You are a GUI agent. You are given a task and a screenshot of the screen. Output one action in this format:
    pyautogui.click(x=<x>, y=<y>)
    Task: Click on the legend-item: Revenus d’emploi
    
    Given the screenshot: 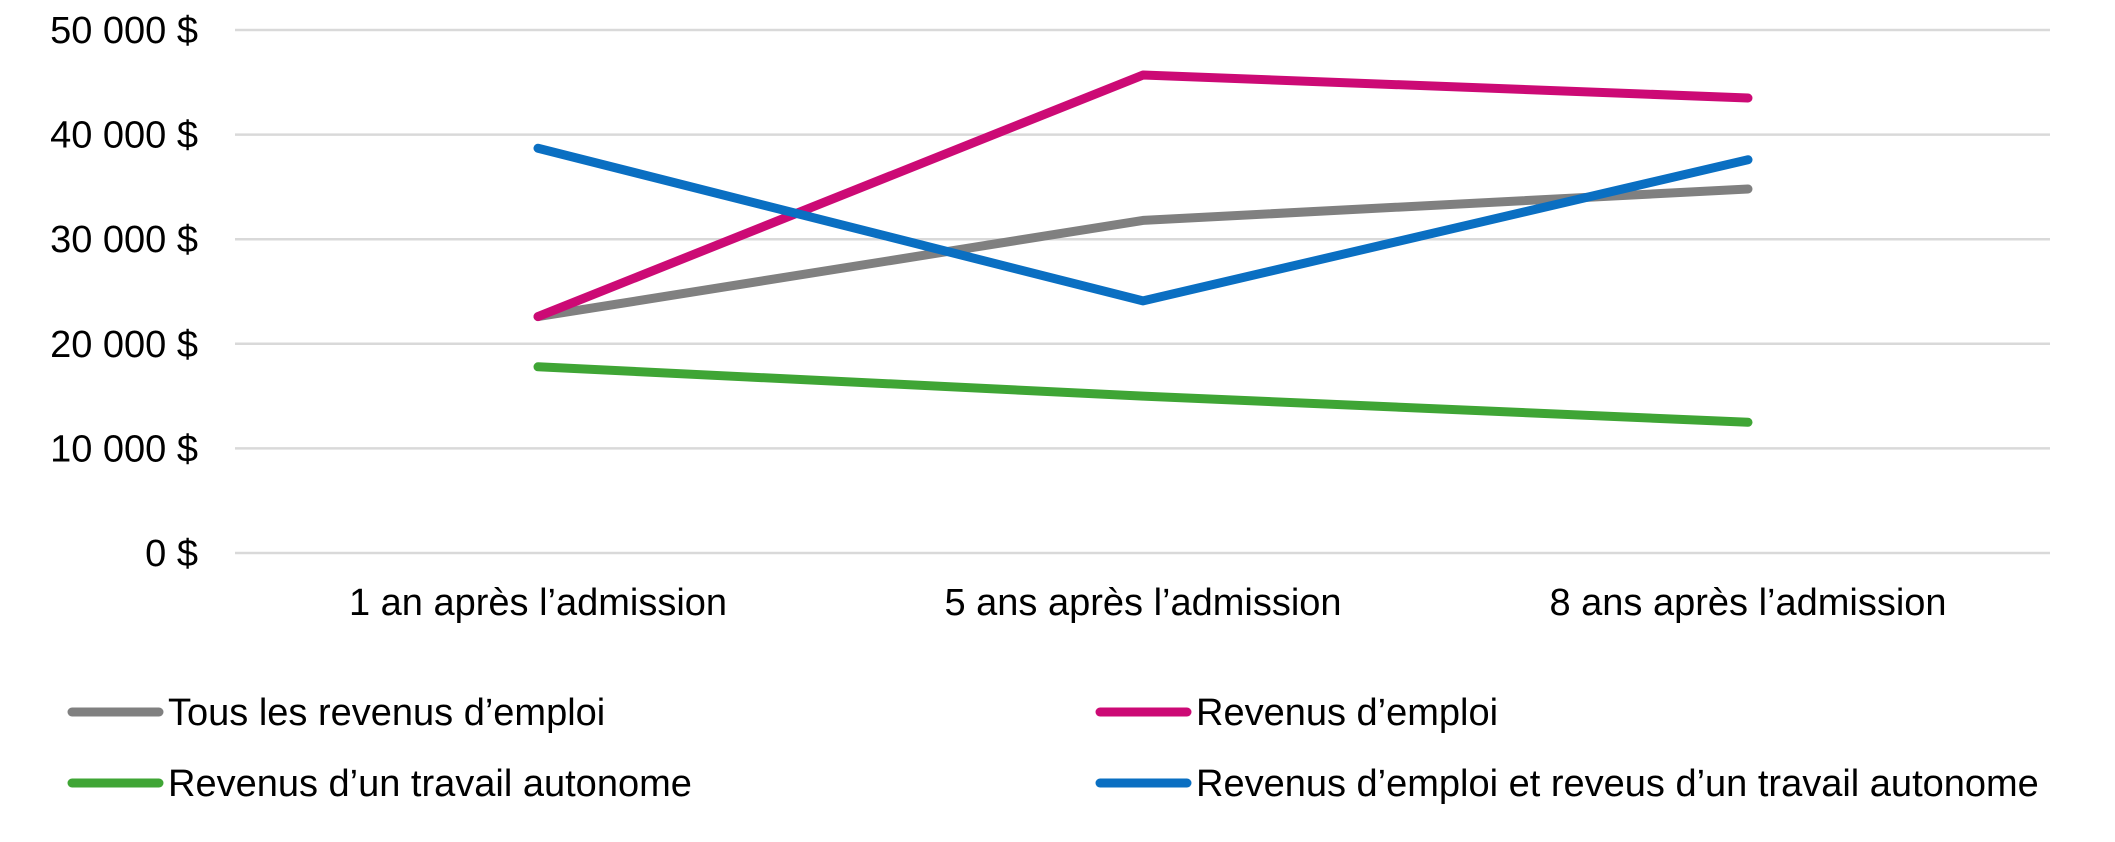 What is the action you would take?
    pyautogui.click(x=1296, y=713)
    